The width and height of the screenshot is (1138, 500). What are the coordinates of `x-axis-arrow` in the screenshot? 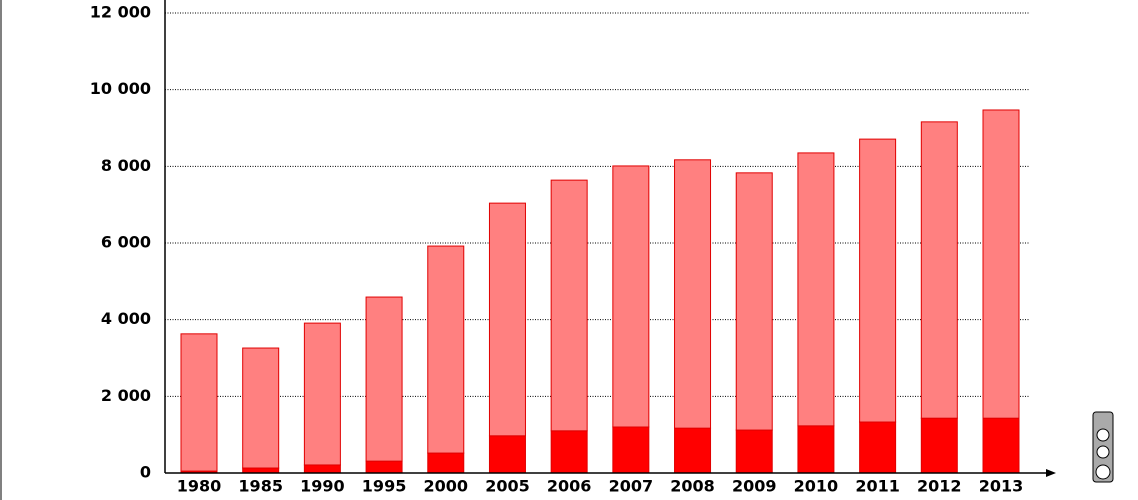 It's located at (1051, 473).